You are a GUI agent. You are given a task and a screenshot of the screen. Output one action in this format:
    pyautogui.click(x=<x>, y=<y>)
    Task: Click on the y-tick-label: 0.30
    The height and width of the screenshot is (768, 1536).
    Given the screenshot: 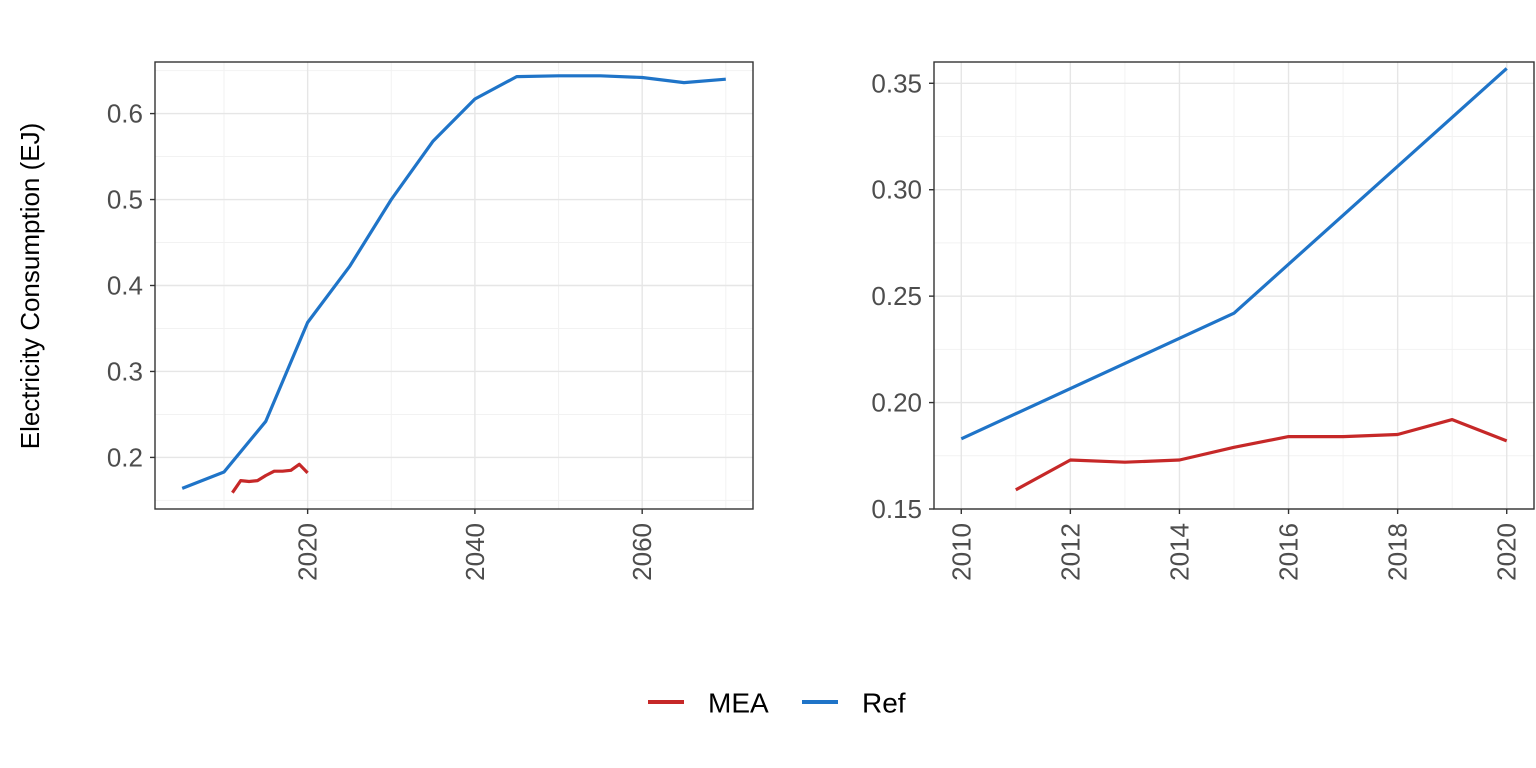 What is the action you would take?
    pyautogui.click(x=896, y=190)
    